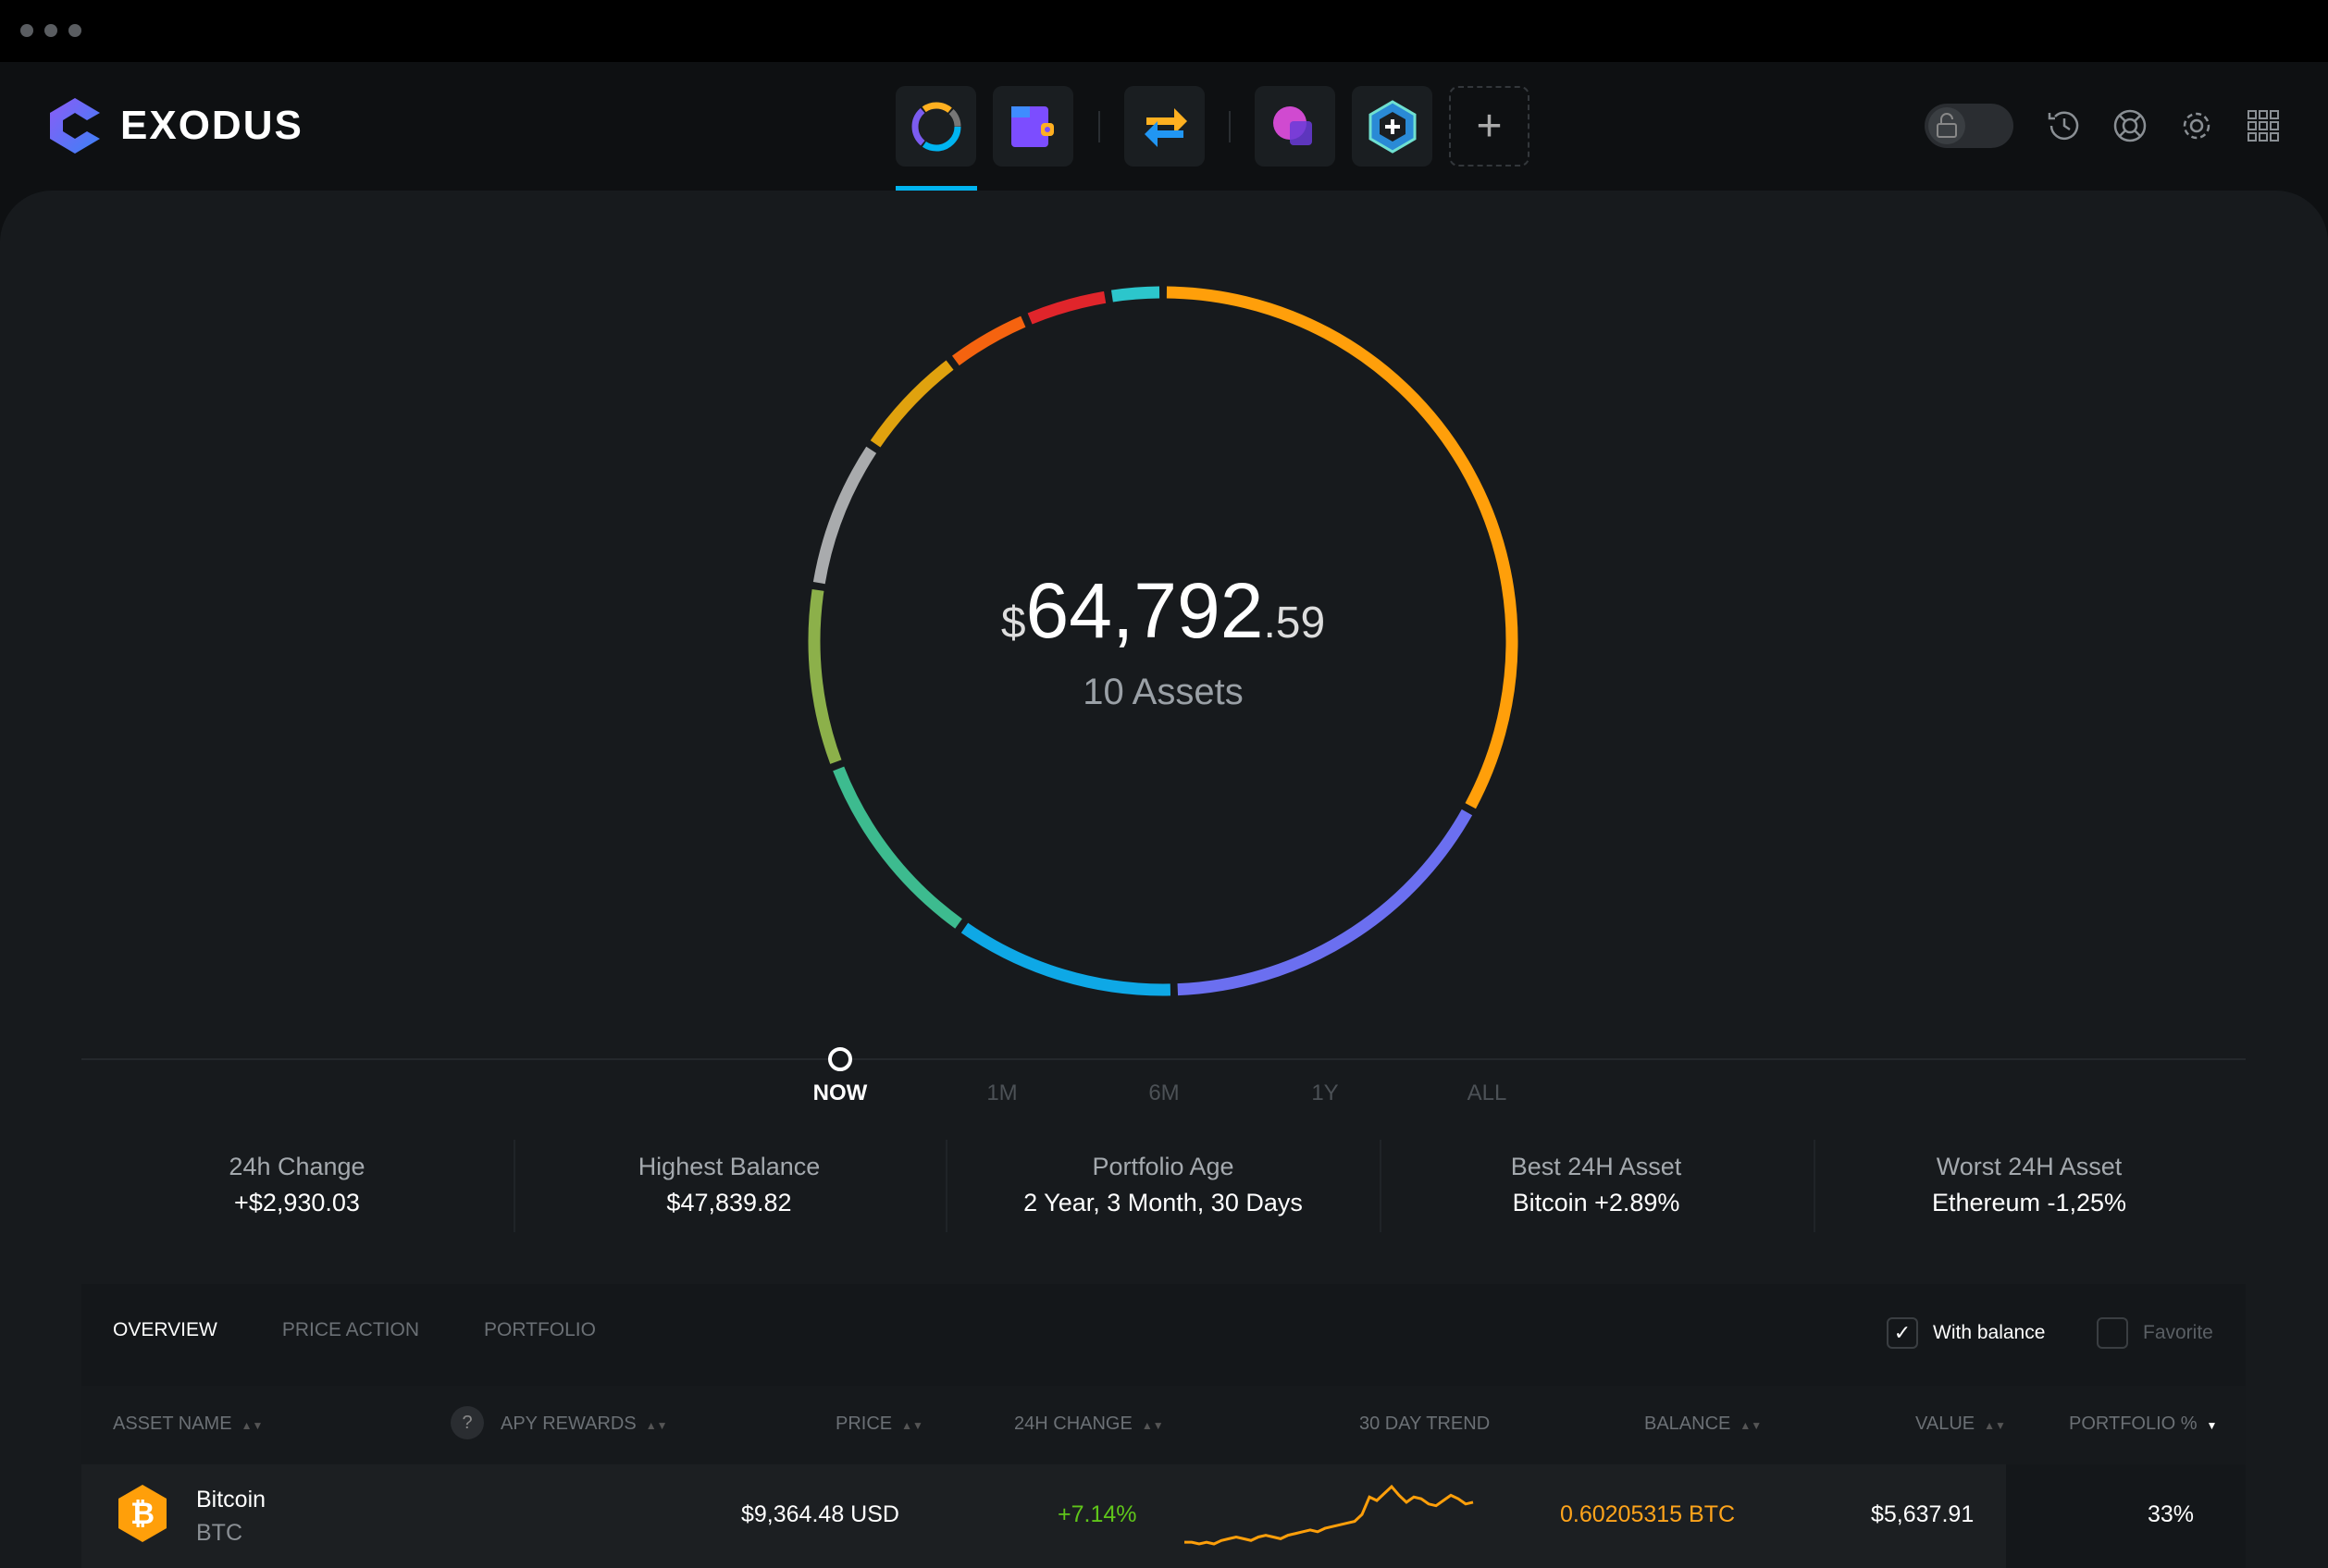 The height and width of the screenshot is (1568, 2328). What do you see at coordinates (1946, 125) in the screenshot?
I see `lock-icon` at bounding box center [1946, 125].